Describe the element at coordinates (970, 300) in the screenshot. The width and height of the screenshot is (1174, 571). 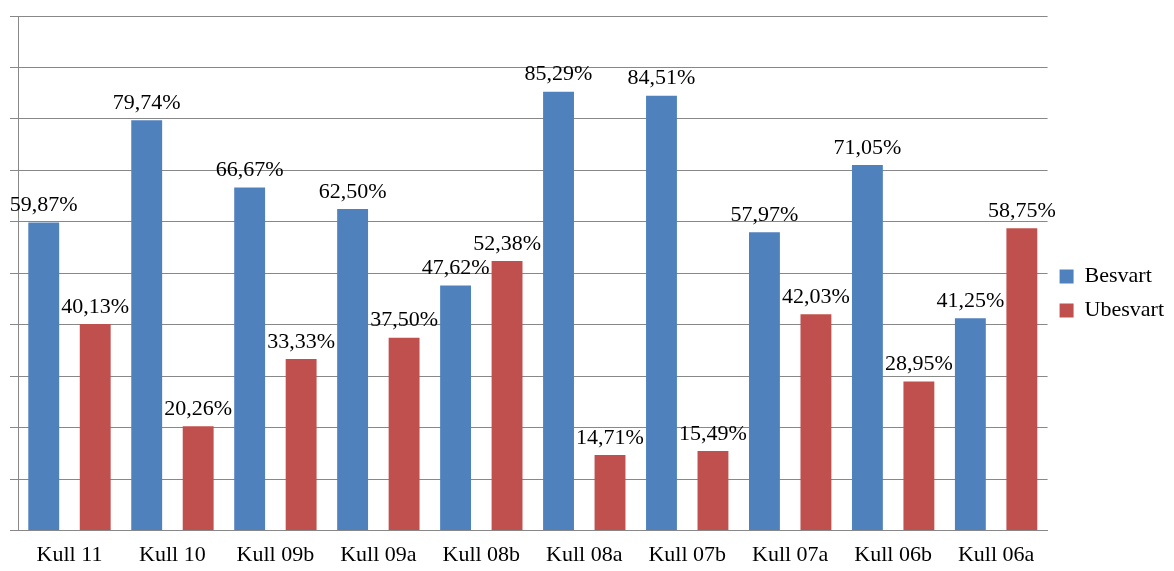
I see `data-label: 41,25%` at that location.